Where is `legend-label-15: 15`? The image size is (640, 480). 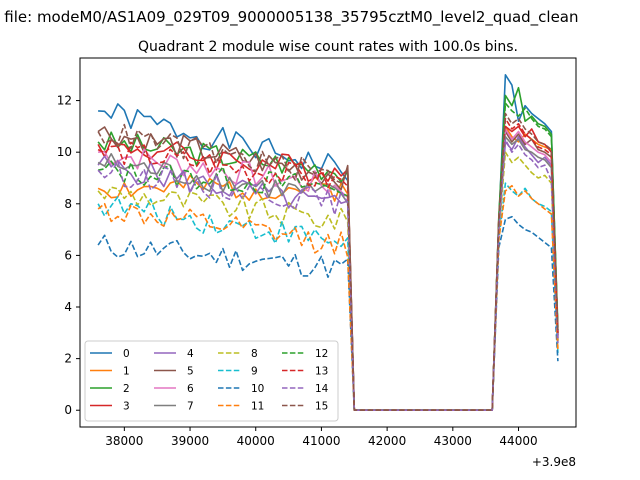 legend-label-15: 15 is located at coordinates (321, 407).